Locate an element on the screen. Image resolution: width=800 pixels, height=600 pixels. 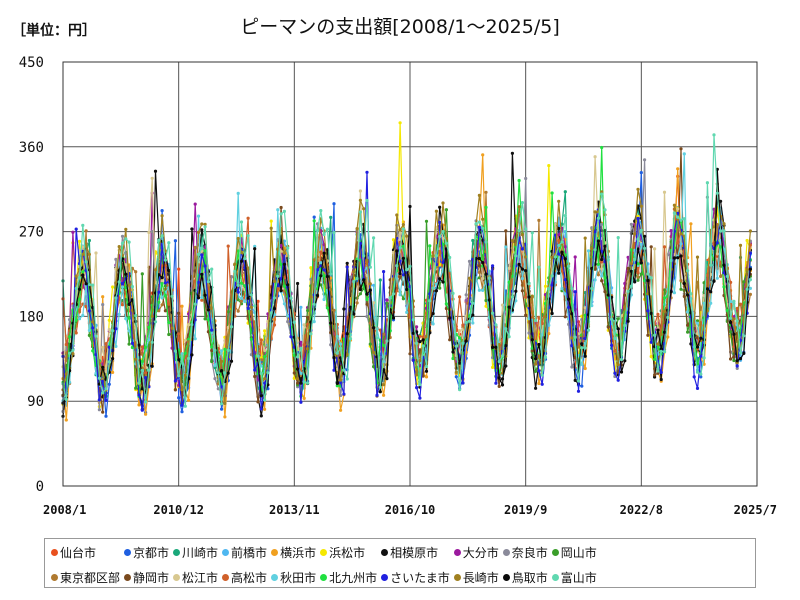
legend-item: 奈良市 is located at coordinates (525, 552).